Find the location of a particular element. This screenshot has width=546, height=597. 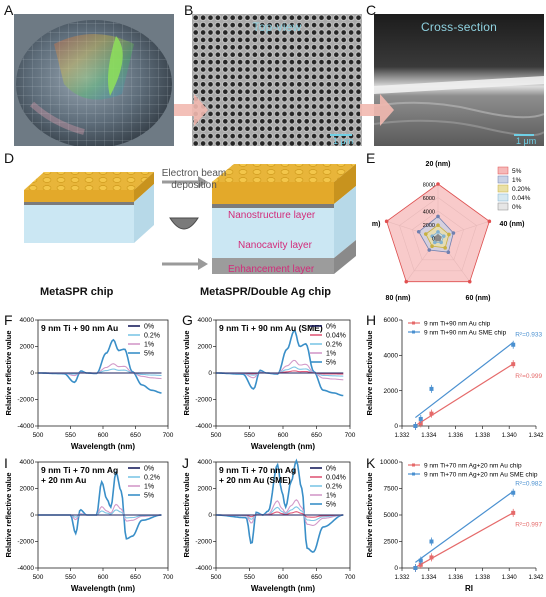

radial-tick-label: 4000 is located at coordinates (429, 213).